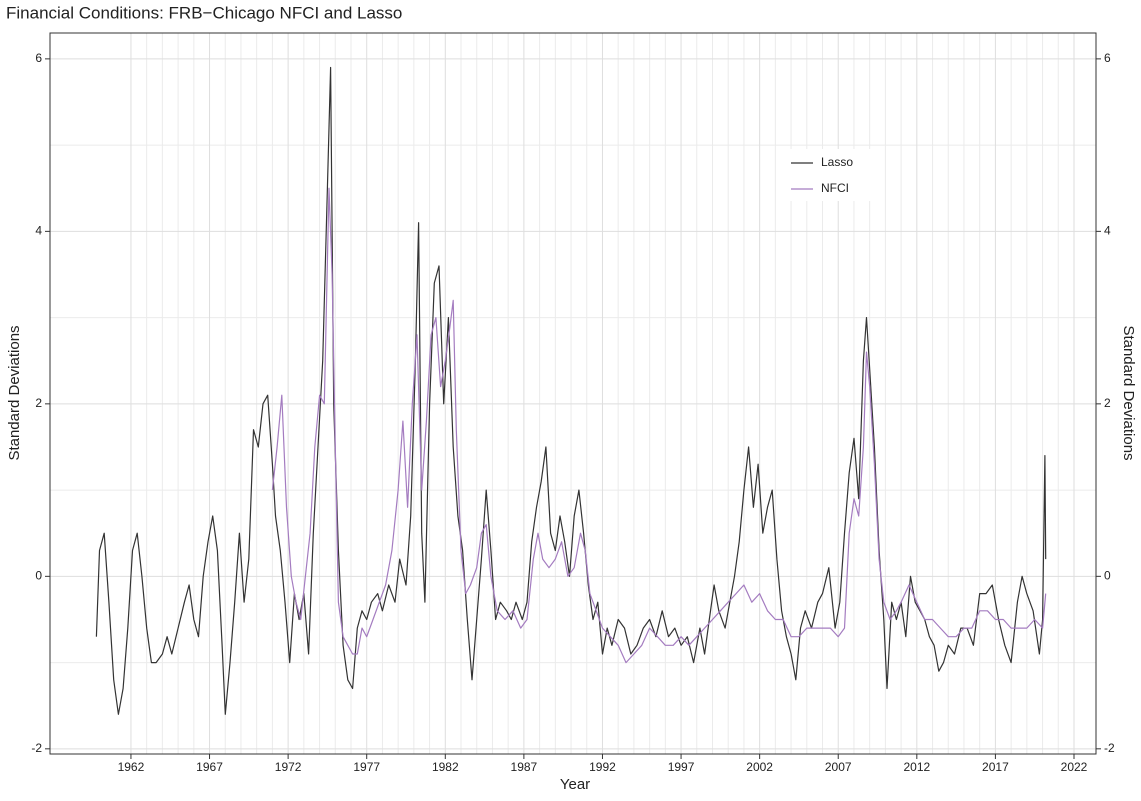  I want to click on y-axis-label: Standard Deviations, so click(14, 392).